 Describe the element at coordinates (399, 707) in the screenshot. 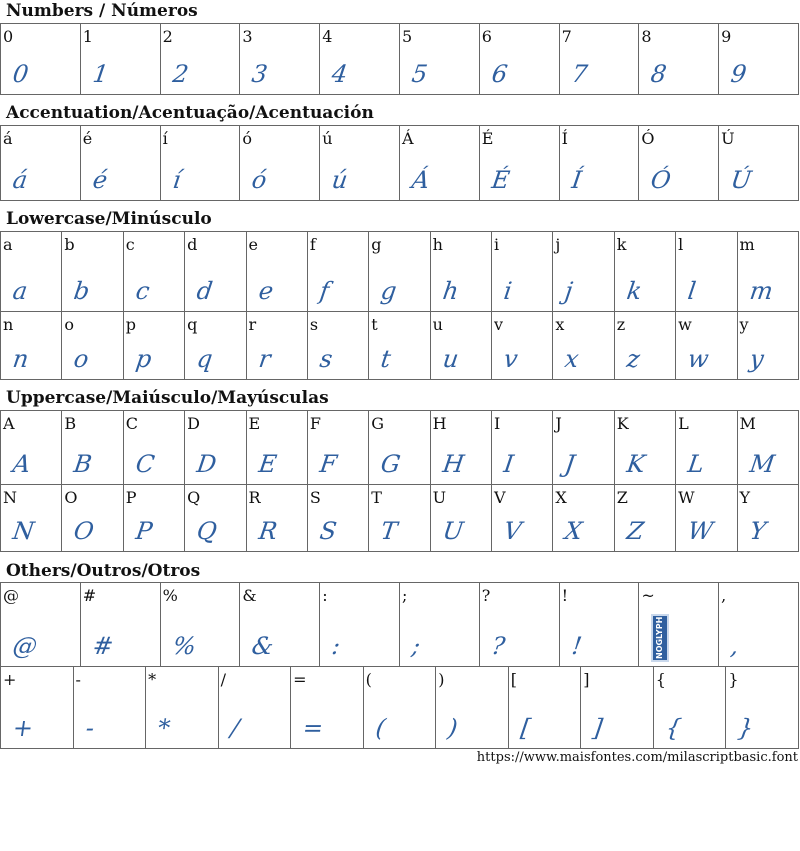

I see `glyph-cell: ((` at that location.